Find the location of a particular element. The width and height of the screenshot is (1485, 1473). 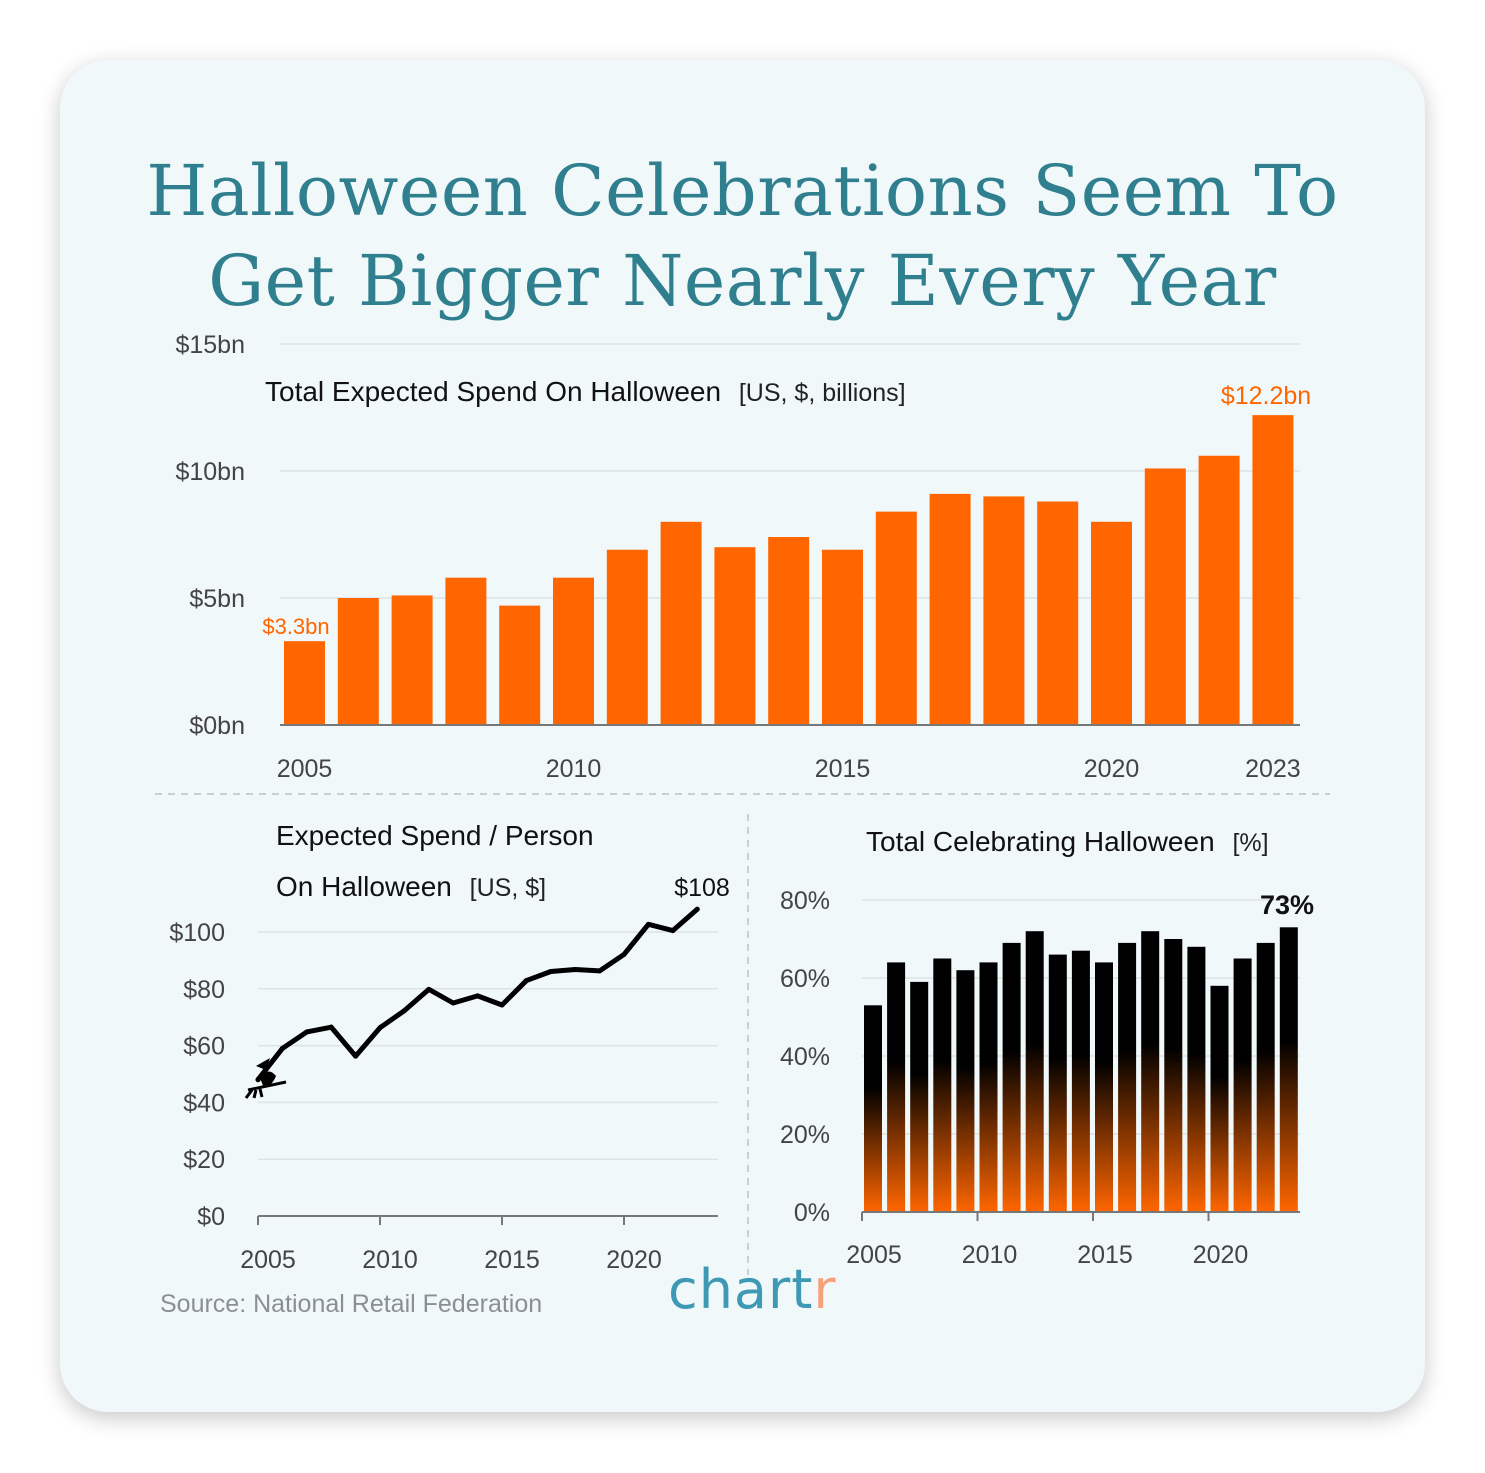

line-y-tick-label: $40 is located at coordinates (204, 1103).